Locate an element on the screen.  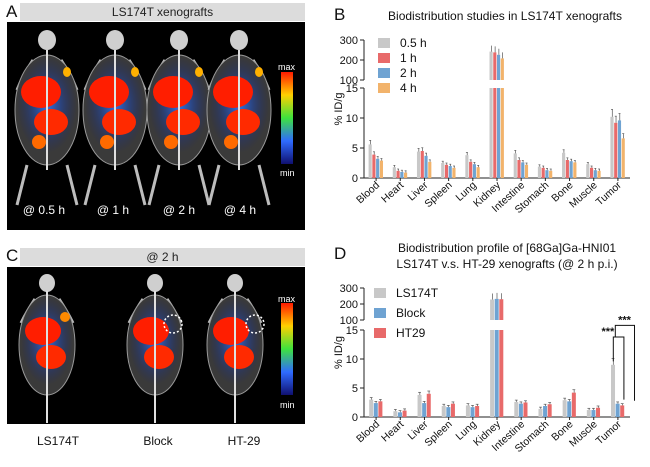
y-tick-label: 0 is located at coordinates (355, 179).